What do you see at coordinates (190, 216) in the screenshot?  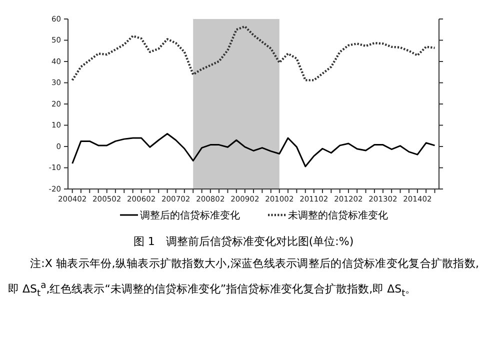 I see `legend-label: 调整后的信贷标准变化` at bounding box center [190, 216].